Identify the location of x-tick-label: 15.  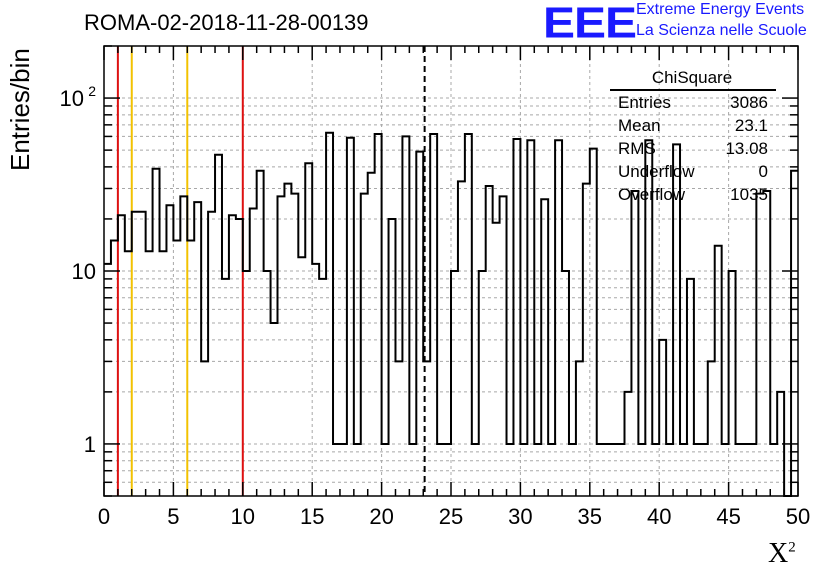
(312, 516).